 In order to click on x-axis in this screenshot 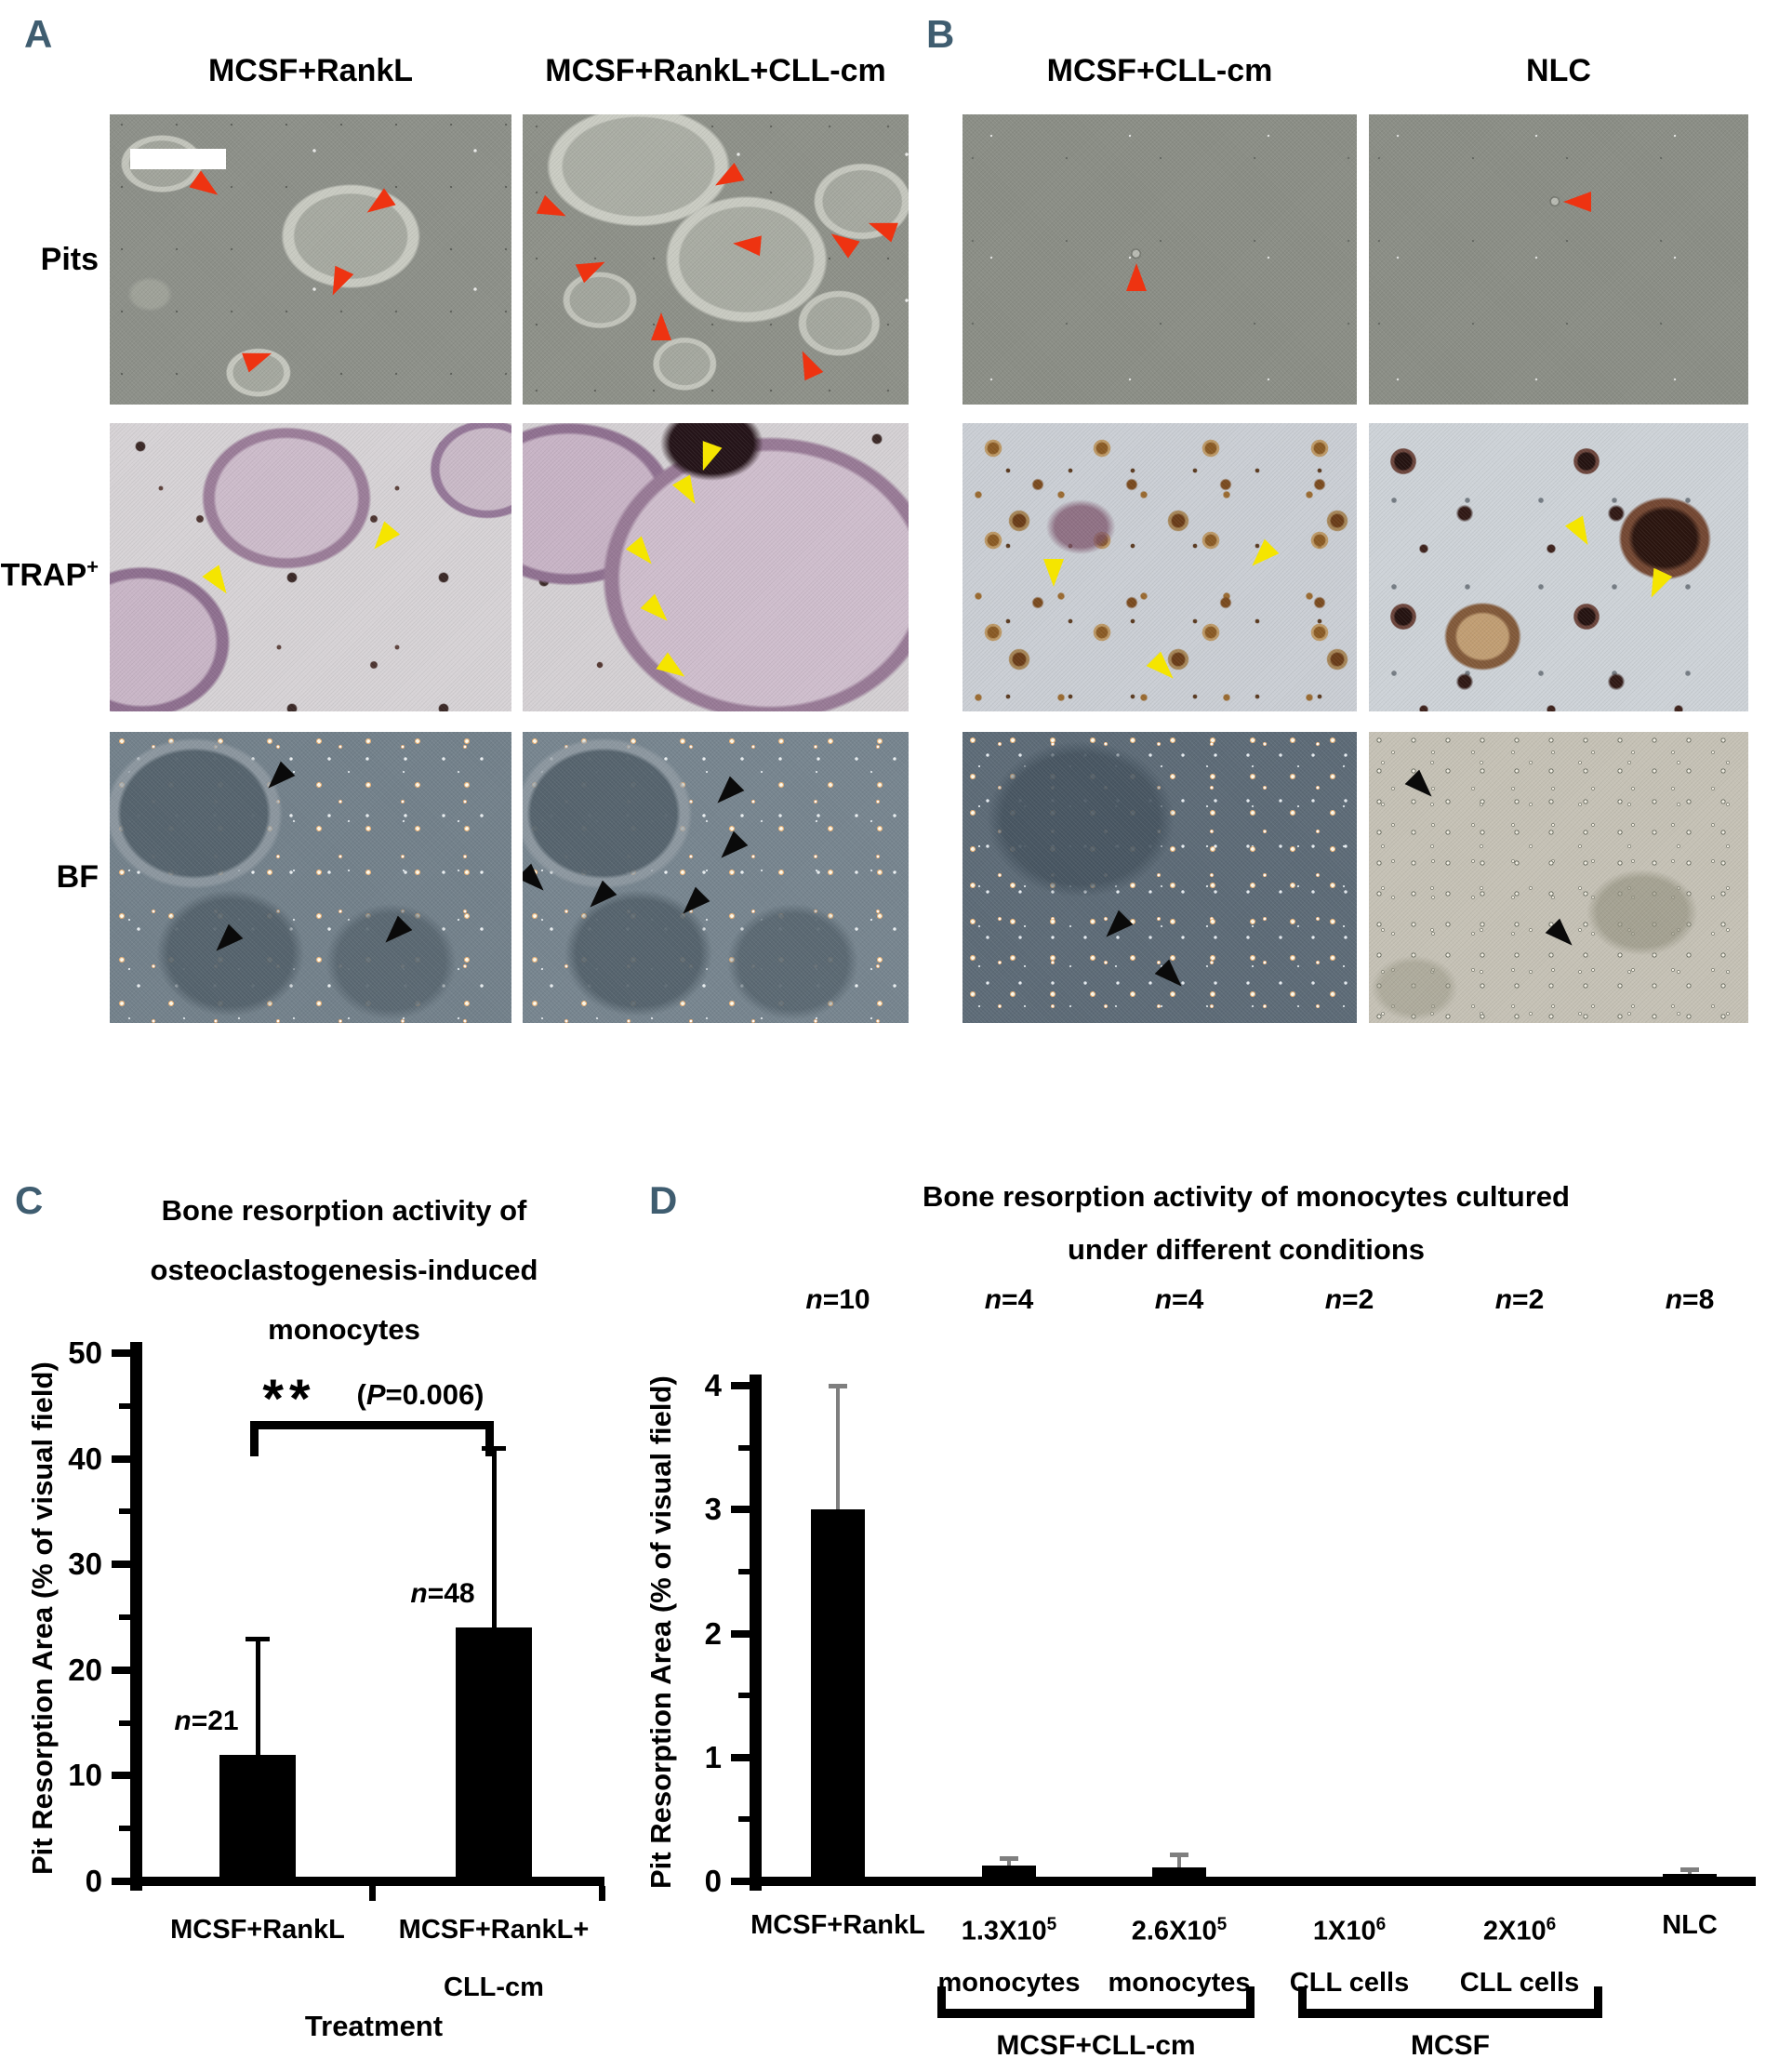, I will do `click(367, 1881)`.